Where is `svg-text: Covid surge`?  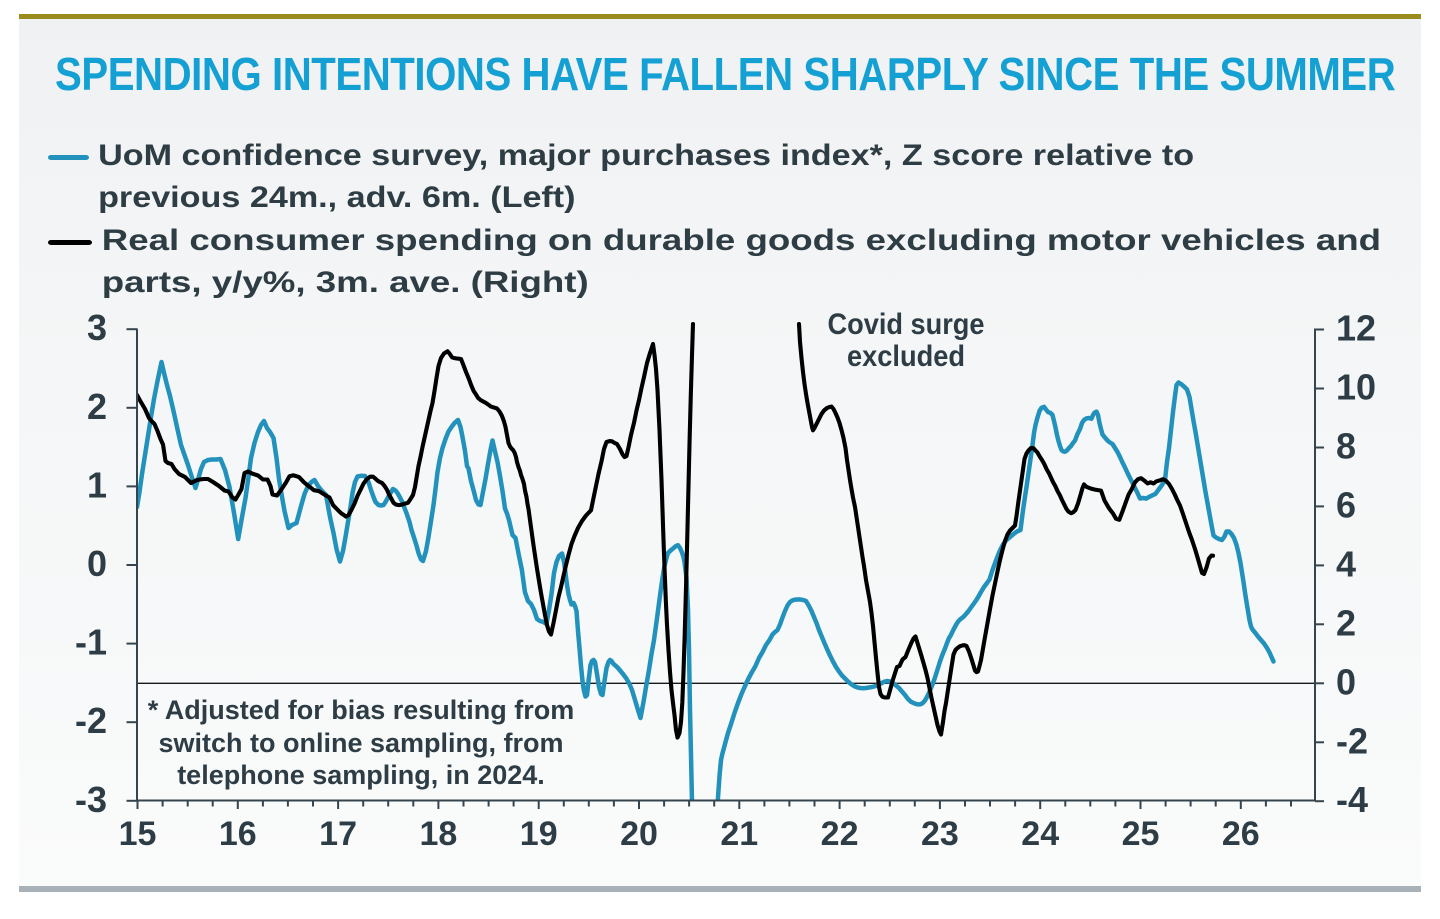
svg-text: Covid surge is located at coordinates (906, 324).